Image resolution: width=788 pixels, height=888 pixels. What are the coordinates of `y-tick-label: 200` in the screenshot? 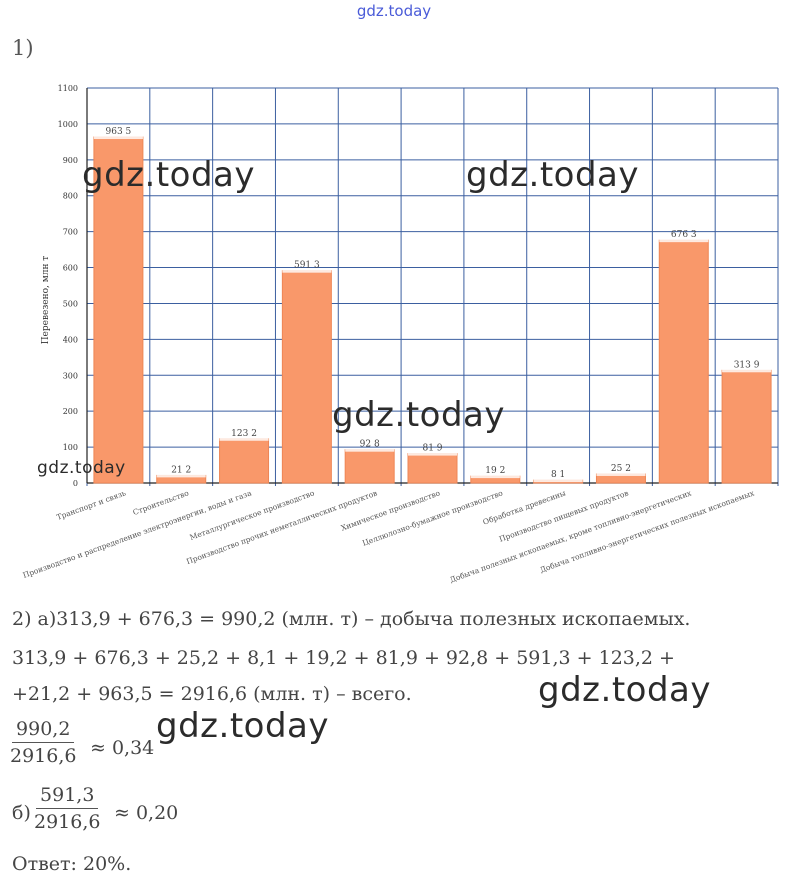 It's located at (70, 411).